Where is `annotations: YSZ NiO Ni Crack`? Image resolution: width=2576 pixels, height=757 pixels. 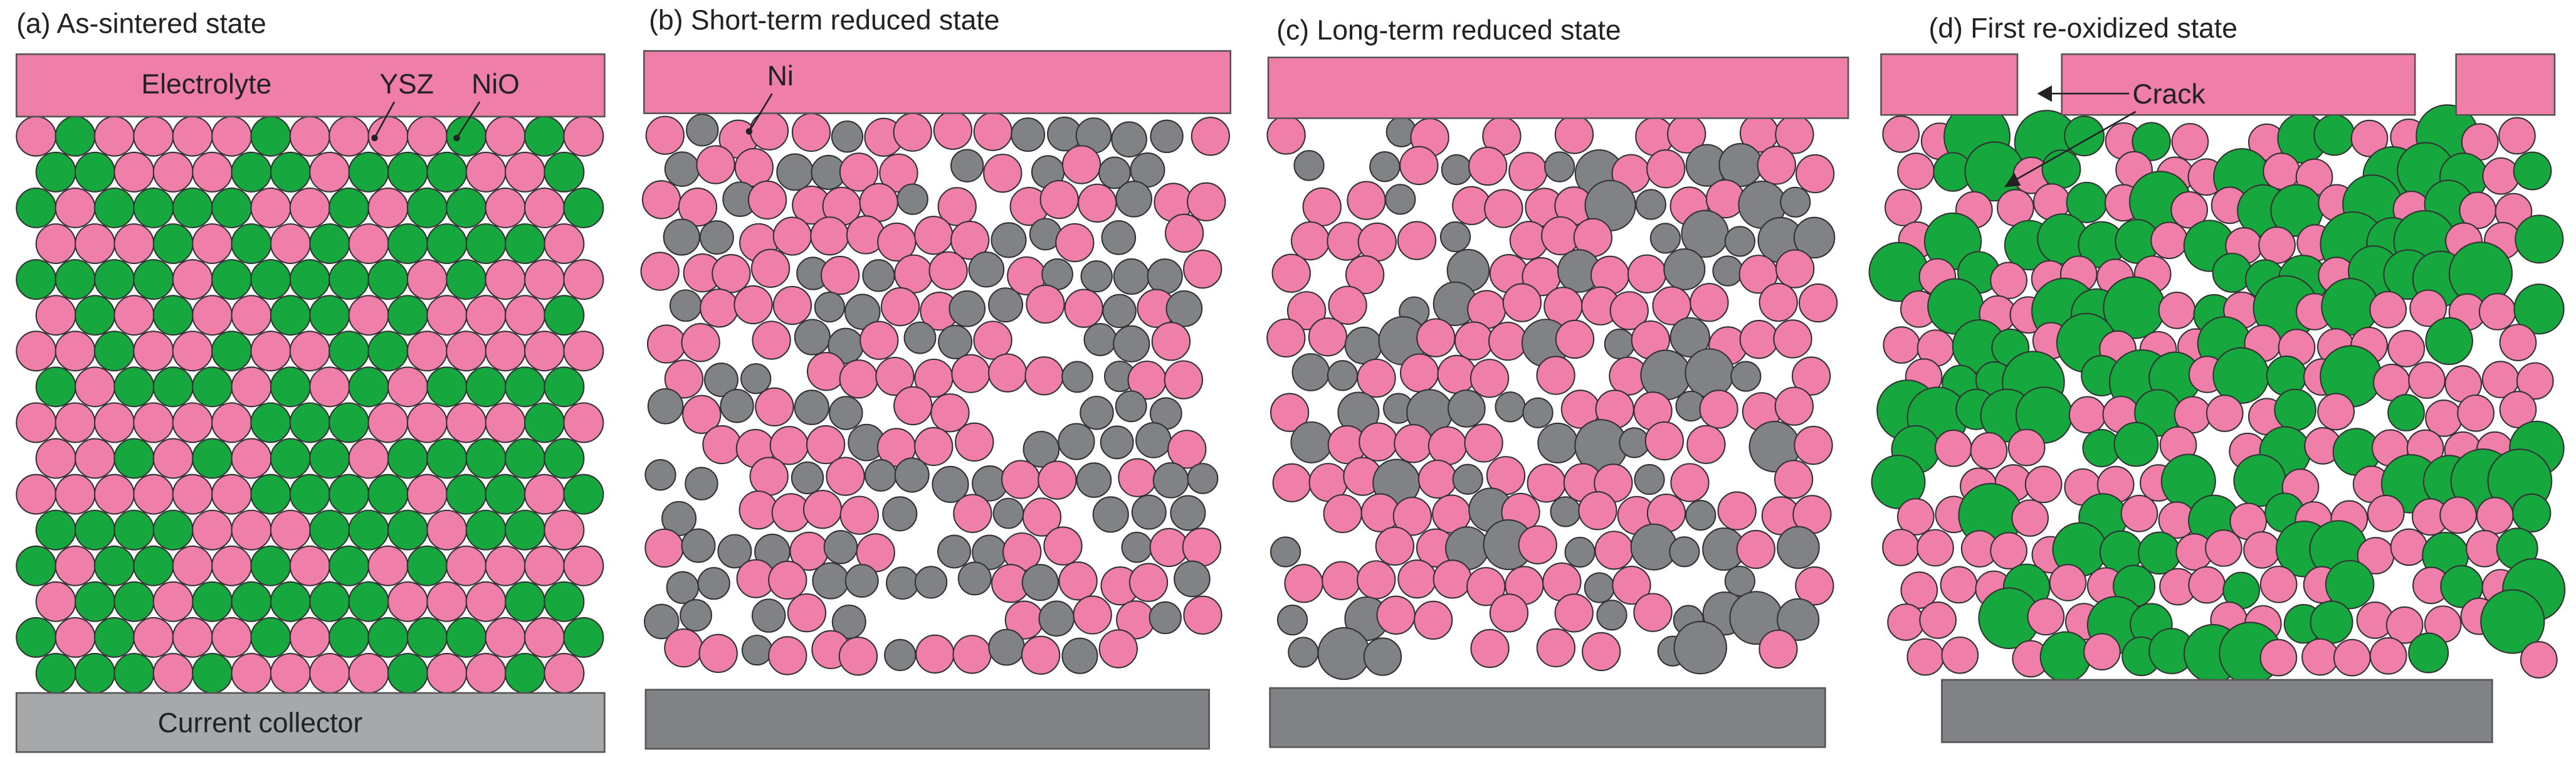
annotations: YSZ NiO Ni Crack is located at coordinates (1288, 124).